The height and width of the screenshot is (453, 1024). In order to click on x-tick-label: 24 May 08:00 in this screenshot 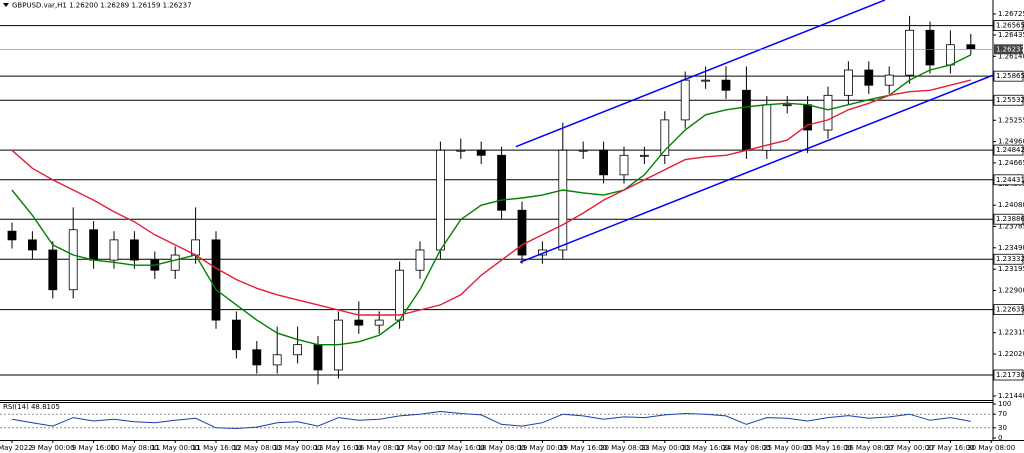, I will do `click(746, 448)`.